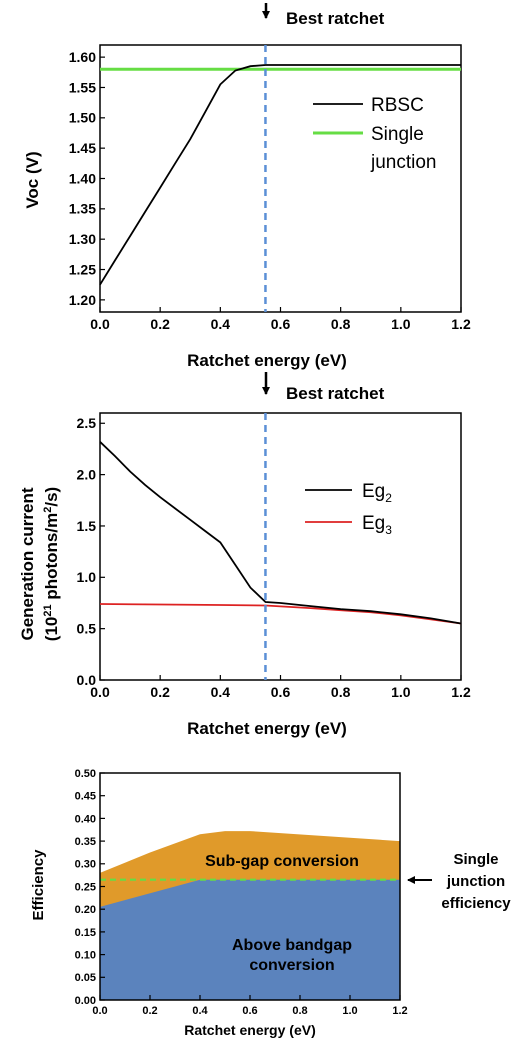 The height and width of the screenshot is (1053, 523). What do you see at coordinates (85, 978) in the screenshot?
I see `efficiency-y-tick-label: 0.05` at bounding box center [85, 978].